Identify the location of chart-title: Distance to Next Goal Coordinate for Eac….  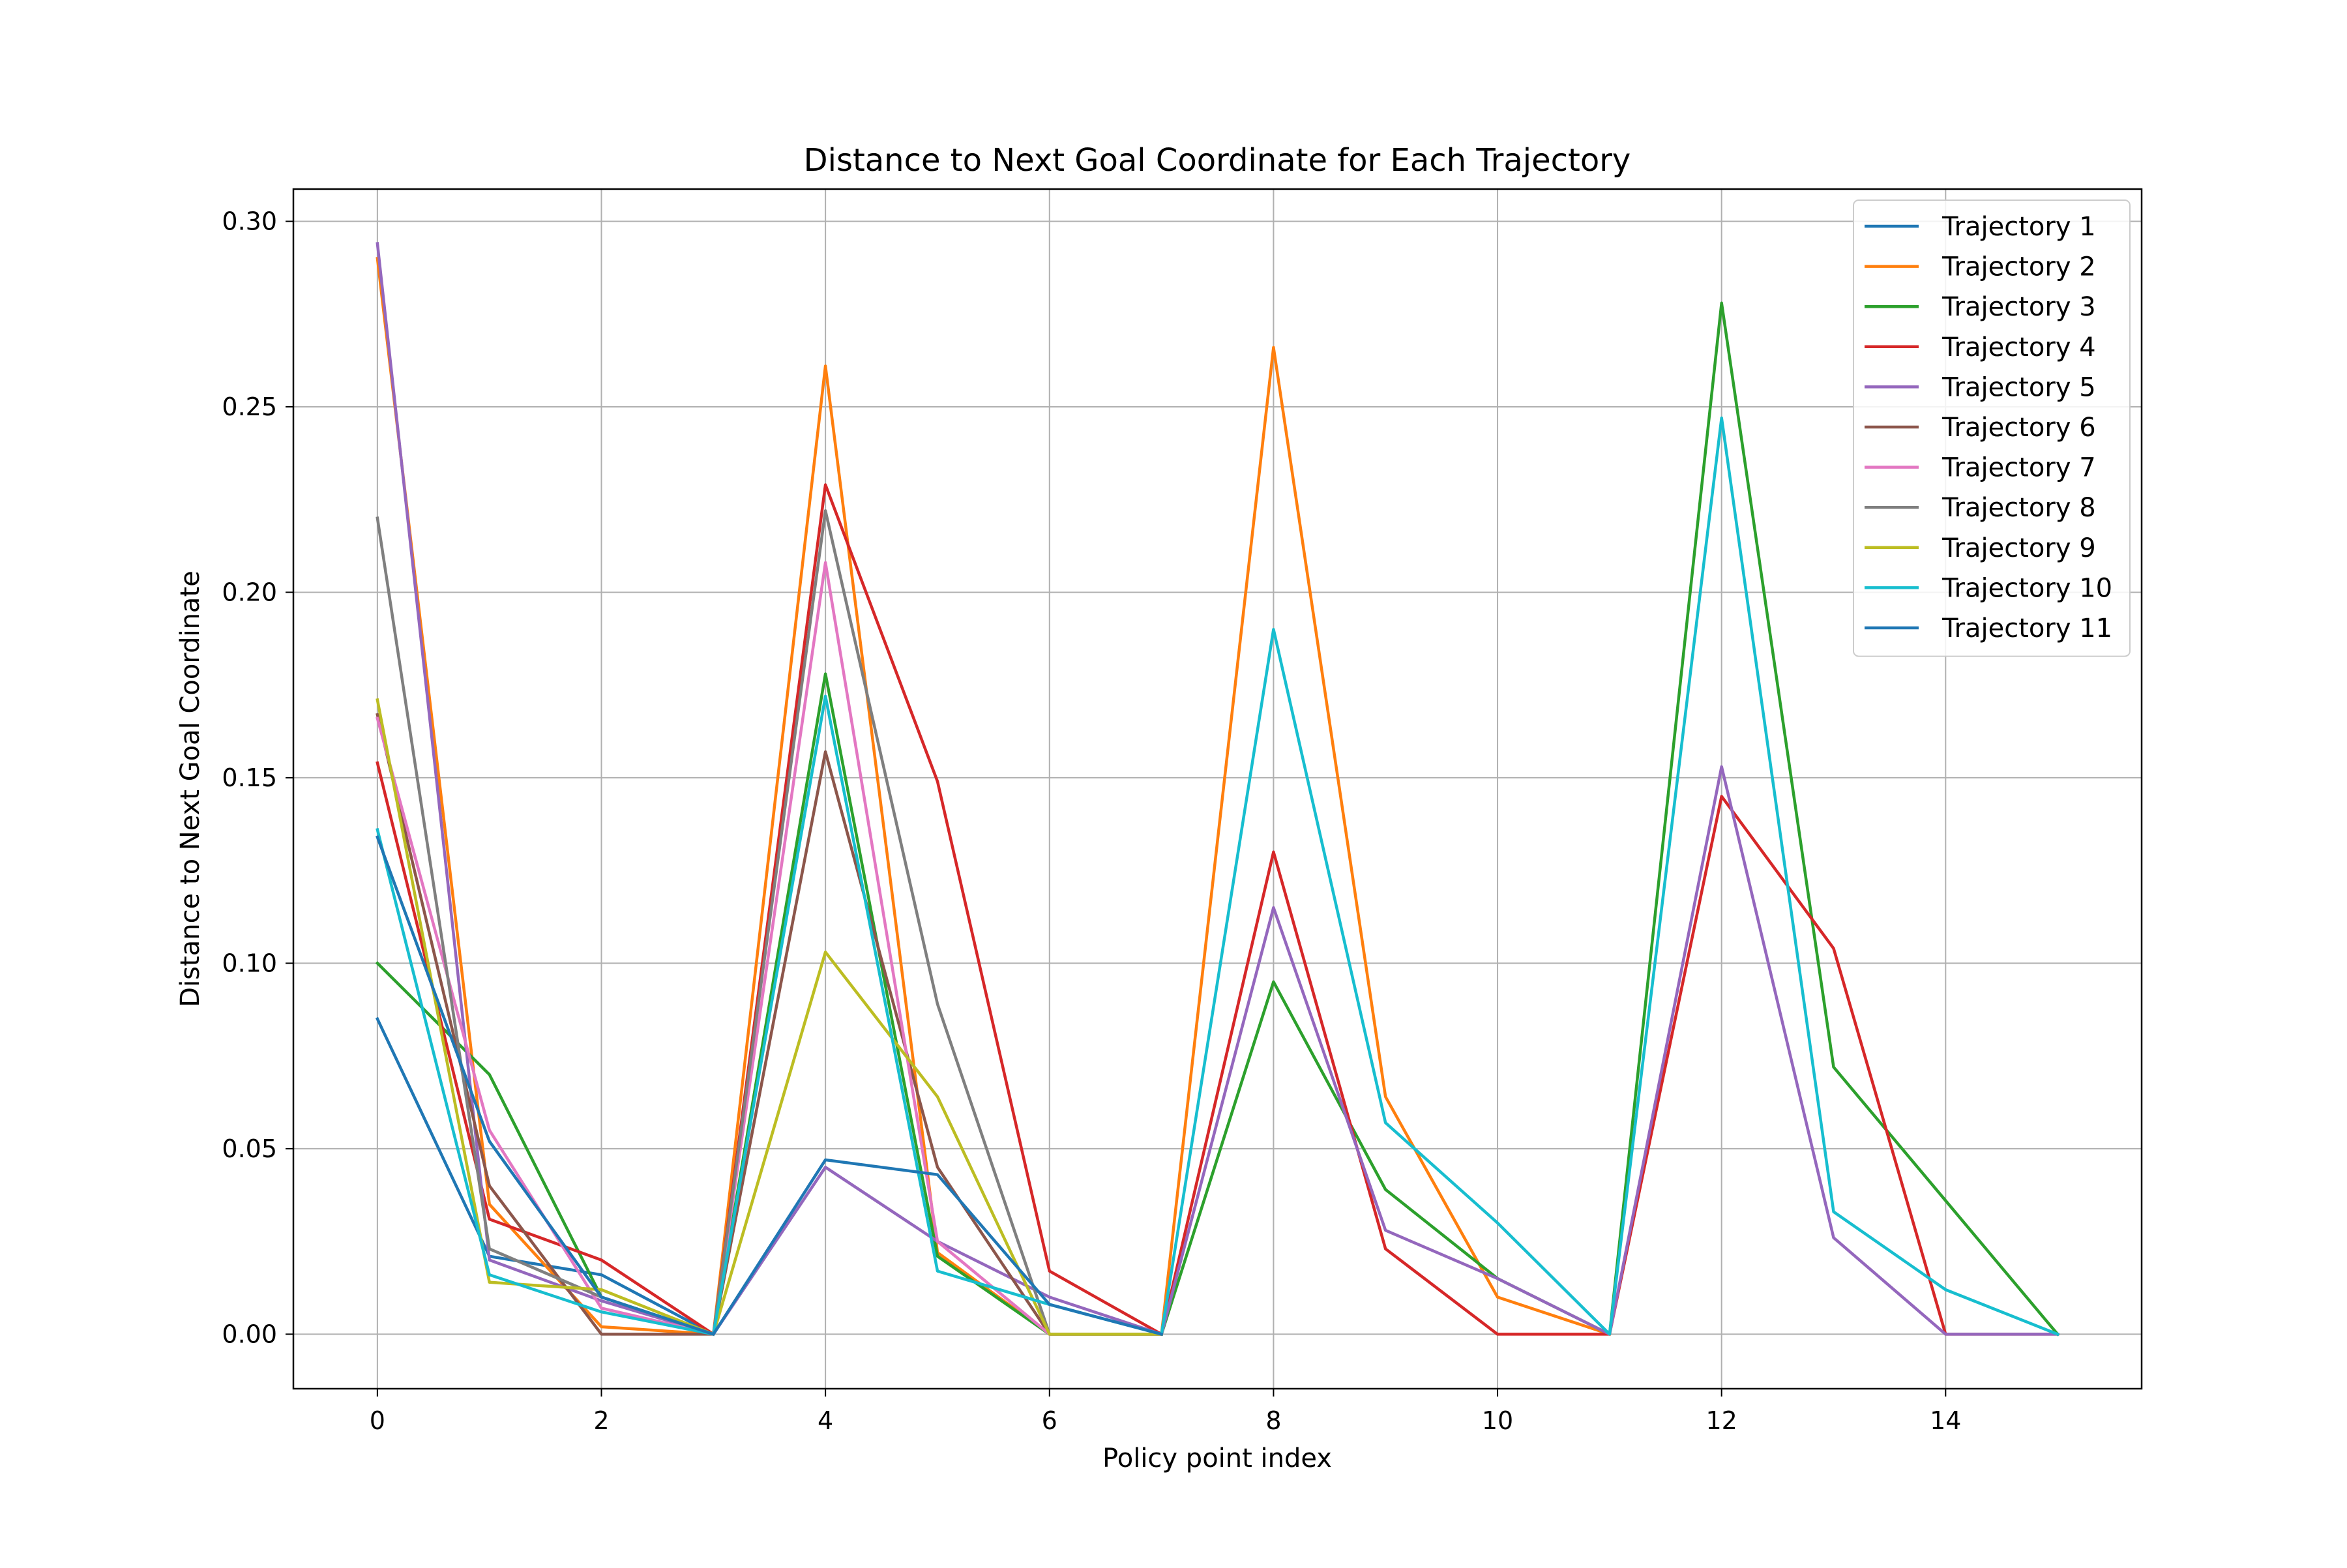
(1217, 160).